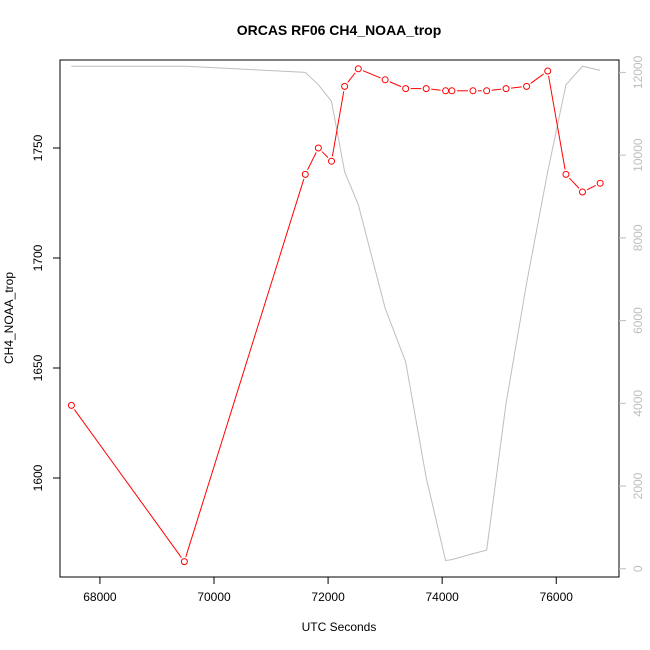 Image resolution: width=650 pixels, height=650 pixels. Describe the element at coordinates (38, 257) in the screenshot. I see `y-tick-label: 1700` at that location.